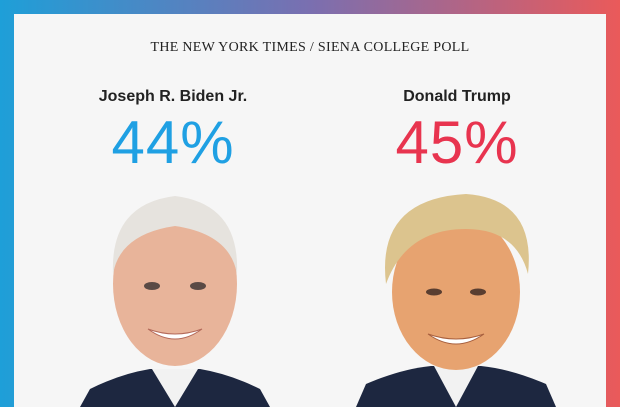 Image resolution: width=620 pixels, height=407 pixels. I want to click on poll-title: THE NEW YORK TIMES / SIENA COLLEGE POLL, so click(310, 47).